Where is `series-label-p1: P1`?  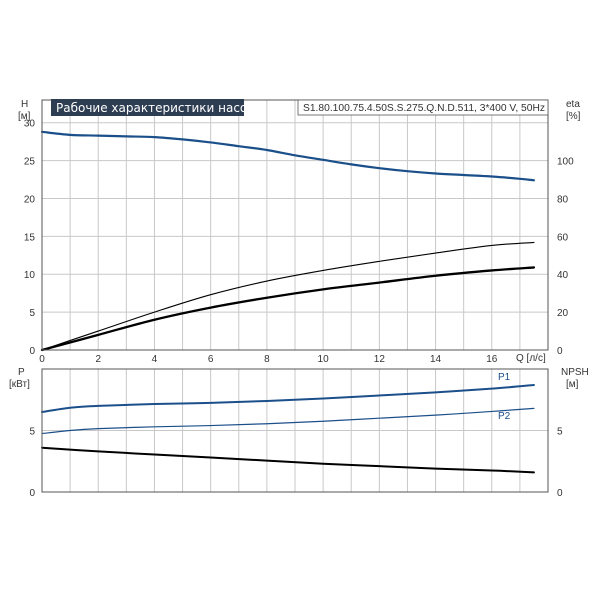 series-label-p1: P1 is located at coordinates (504, 377).